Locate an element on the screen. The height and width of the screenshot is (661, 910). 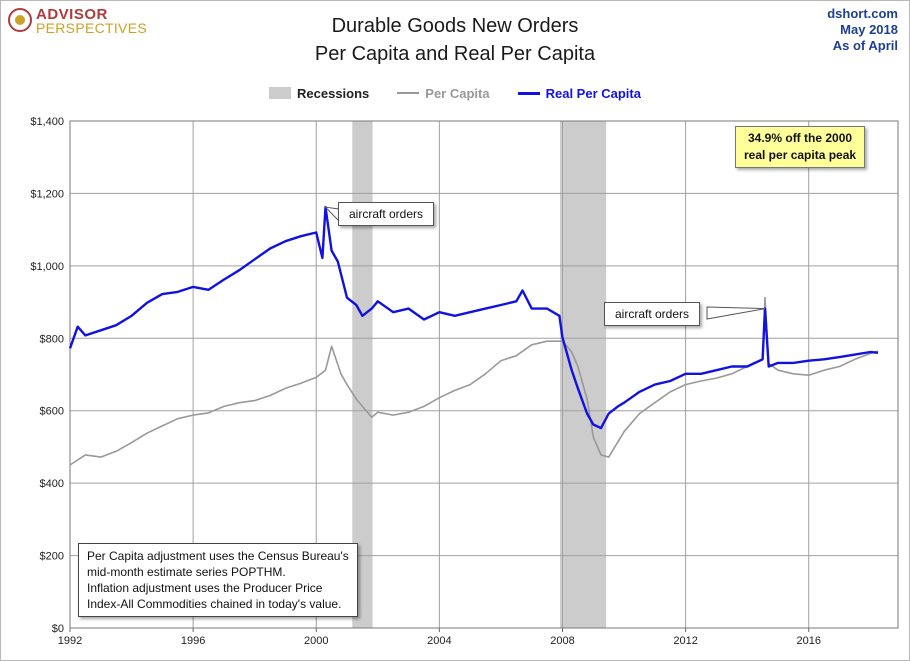
x-tick-label: 2012 is located at coordinates (685, 641).